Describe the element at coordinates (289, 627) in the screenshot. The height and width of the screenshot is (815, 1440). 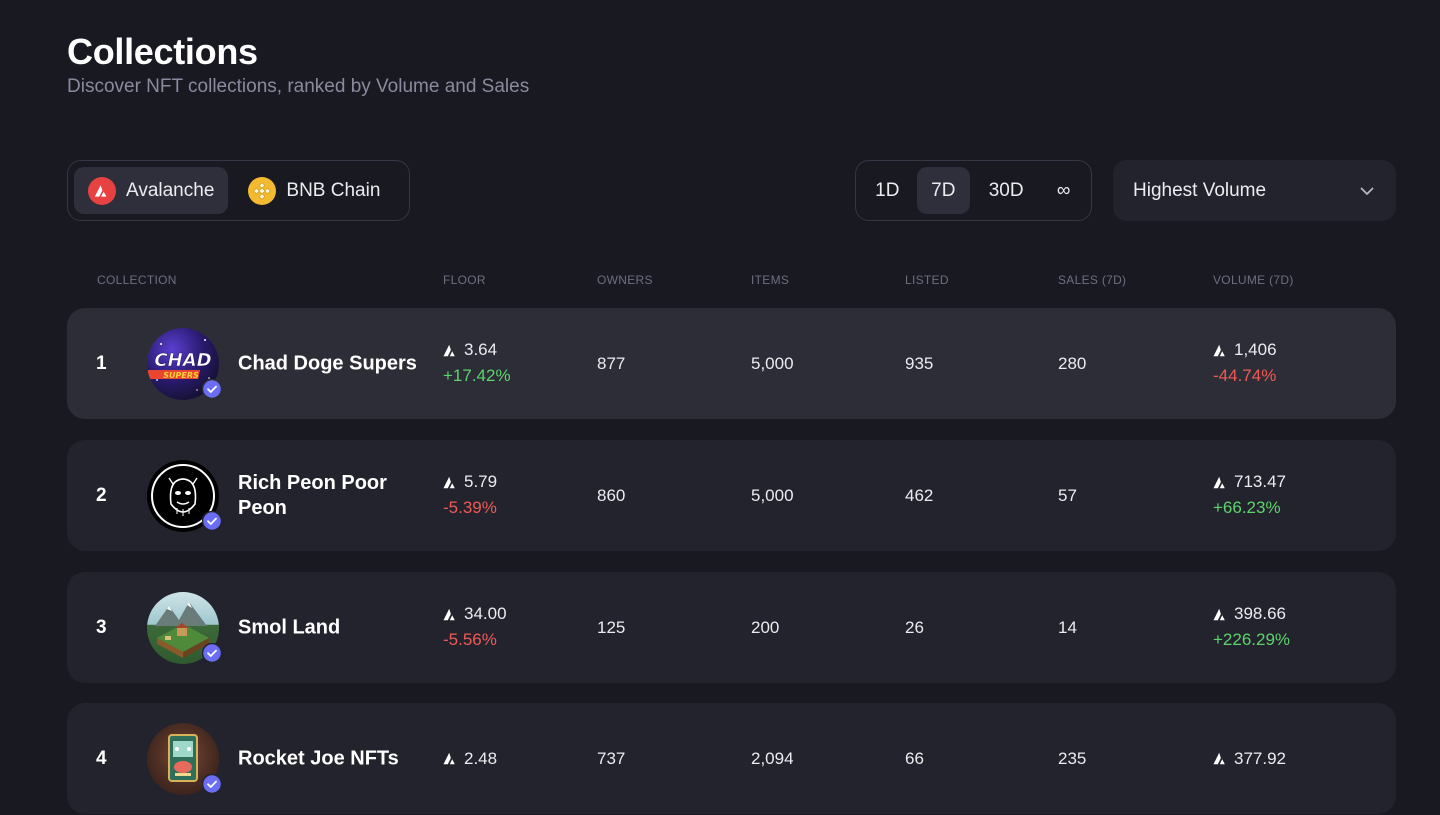
I see `collection-name: Smol Land` at that location.